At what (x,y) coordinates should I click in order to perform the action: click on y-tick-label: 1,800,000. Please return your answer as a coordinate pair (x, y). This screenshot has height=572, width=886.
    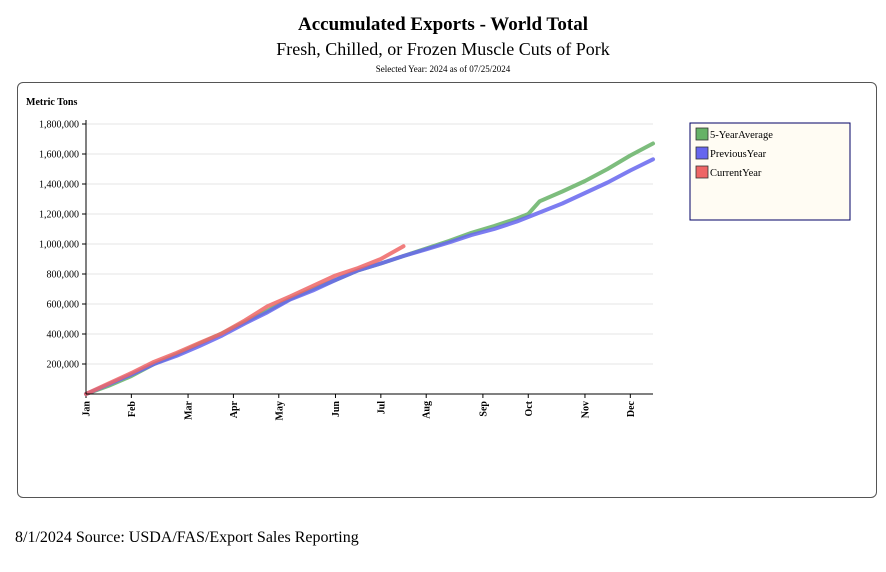
    Looking at the image, I should click on (59, 125).